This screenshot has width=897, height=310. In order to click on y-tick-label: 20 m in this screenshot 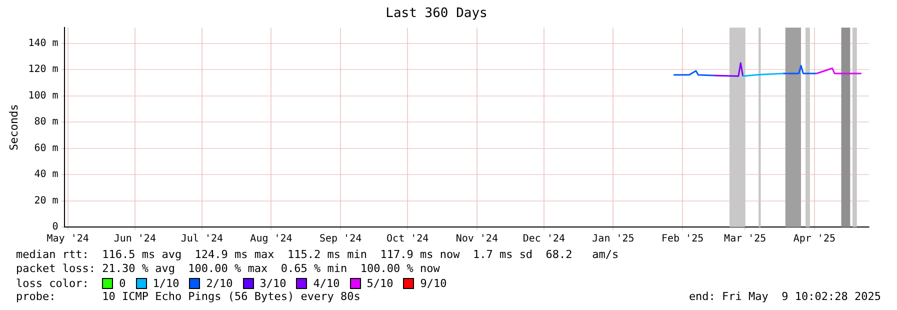, I will do `click(46, 200)`.